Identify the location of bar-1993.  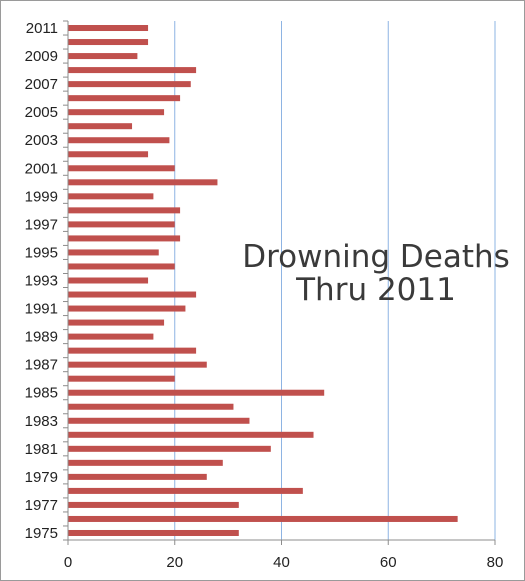
(108, 280).